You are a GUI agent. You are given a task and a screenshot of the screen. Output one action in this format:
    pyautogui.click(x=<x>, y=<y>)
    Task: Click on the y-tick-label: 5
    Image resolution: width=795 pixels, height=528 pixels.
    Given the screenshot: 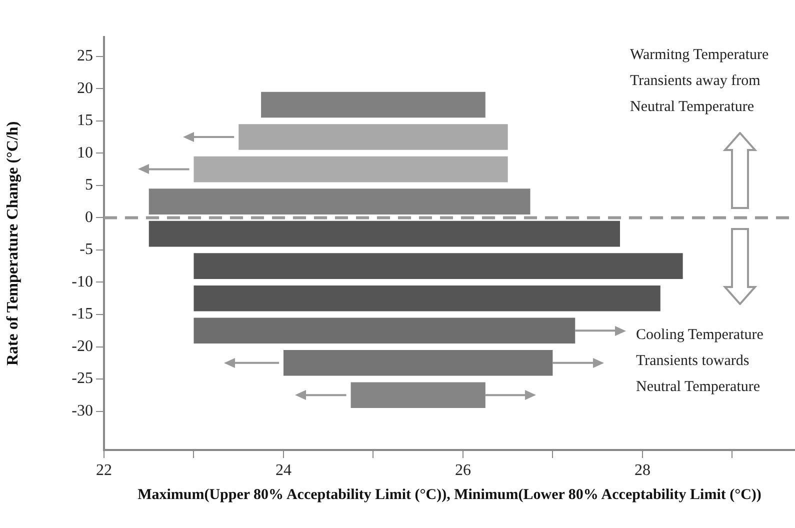 What is the action you would take?
    pyautogui.click(x=89, y=185)
    